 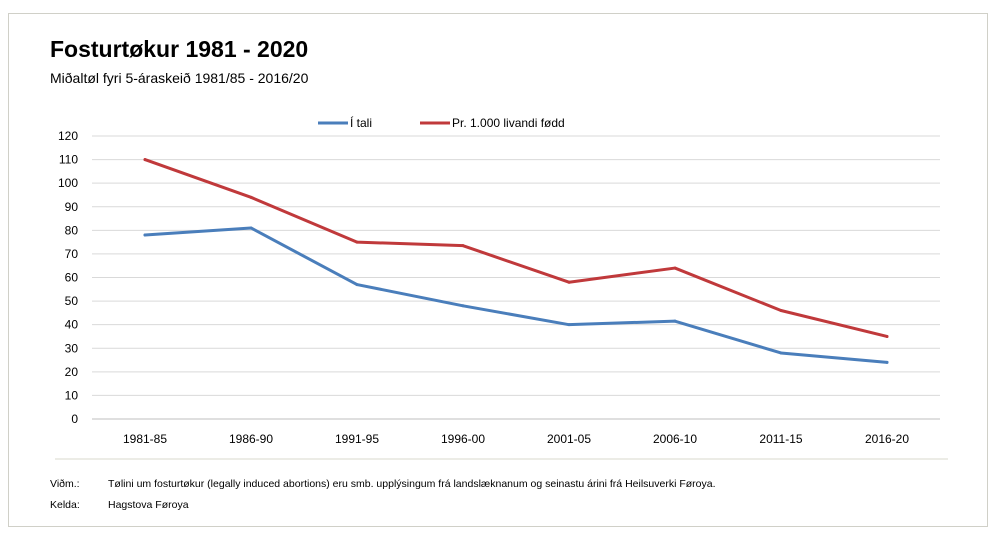 I want to click on legend-label: Pr. 1.000 livandi fødd, so click(x=508, y=123).